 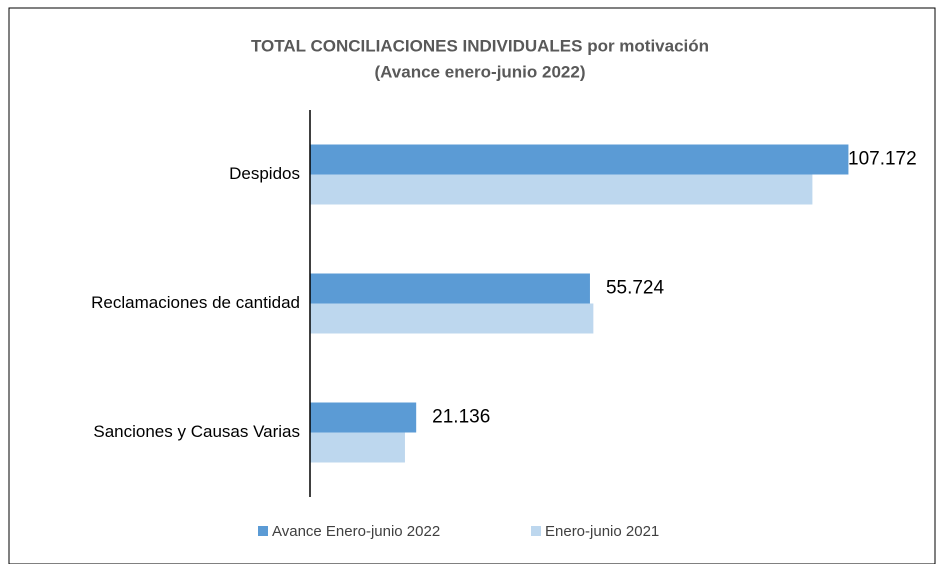 What do you see at coordinates (635, 288) in the screenshot?
I see `value-label: 55.724` at bounding box center [635, 288].